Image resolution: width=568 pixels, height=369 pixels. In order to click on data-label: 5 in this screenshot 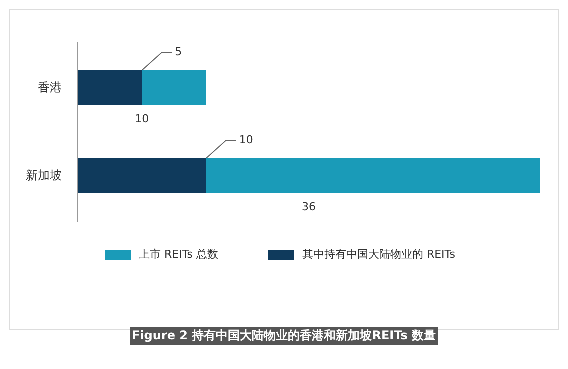, I will do `click(178, 52)`.